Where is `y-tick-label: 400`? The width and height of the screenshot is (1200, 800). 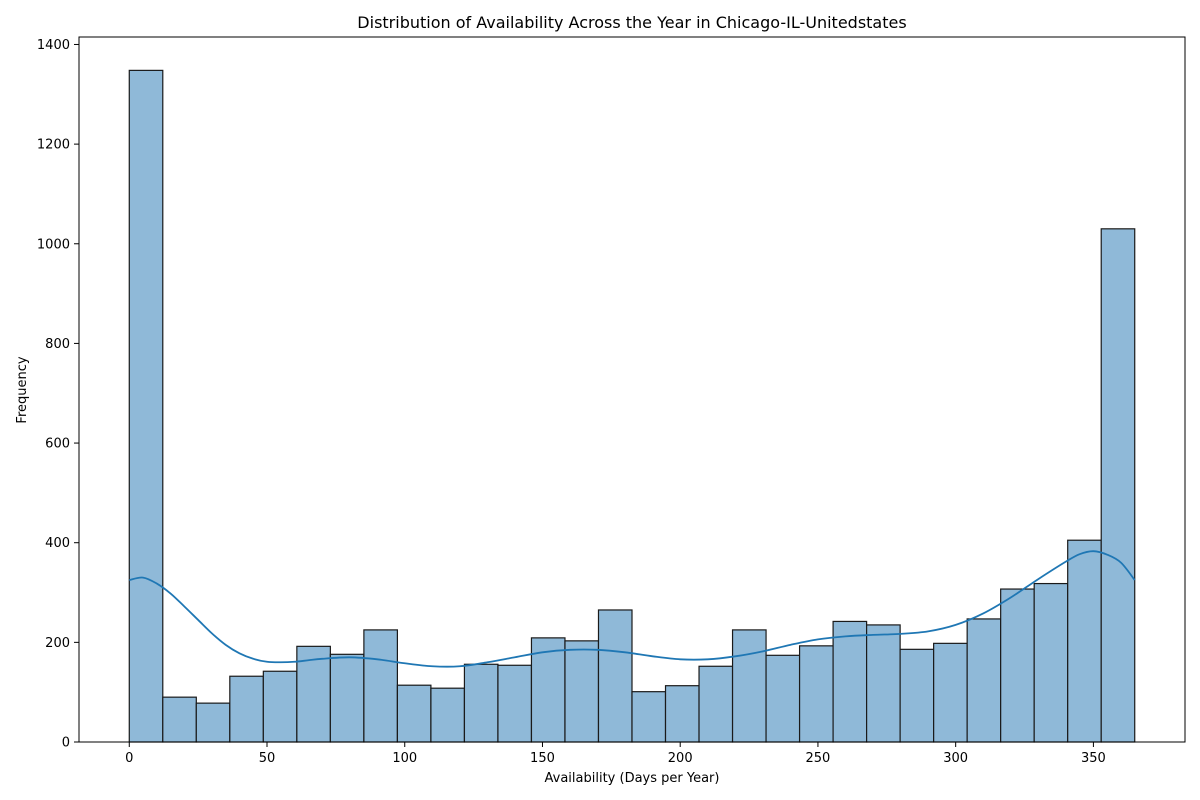 y-tick-label: 400 is located at coordinates (57, 543).